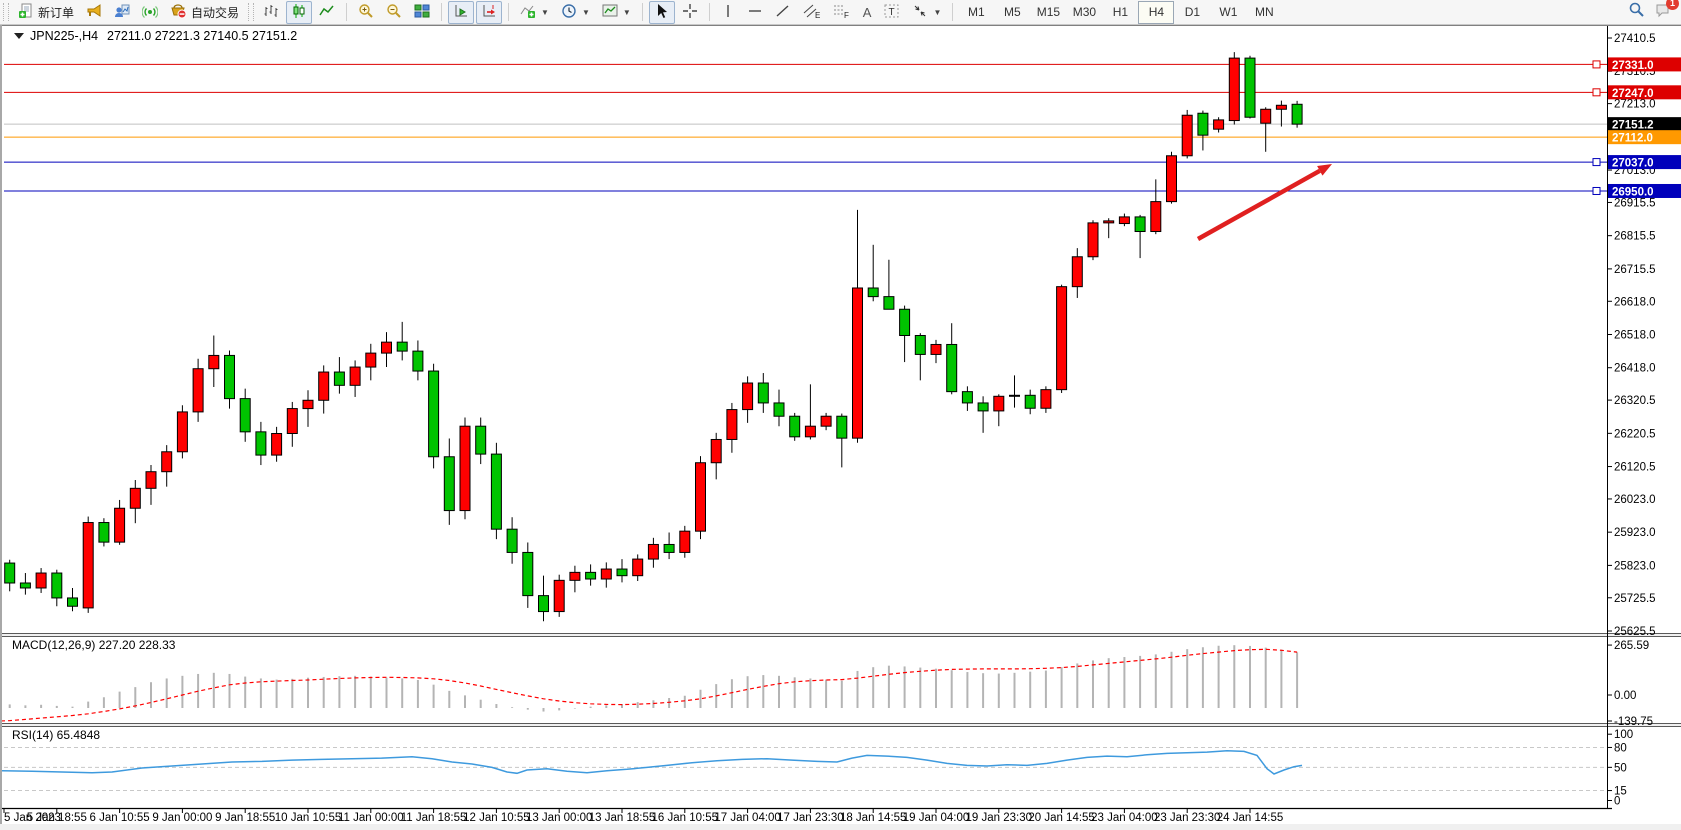 The height and width of the screenshot is (830, 1681). I want to click on timeframe-m30: M30, so click(1084, 12).